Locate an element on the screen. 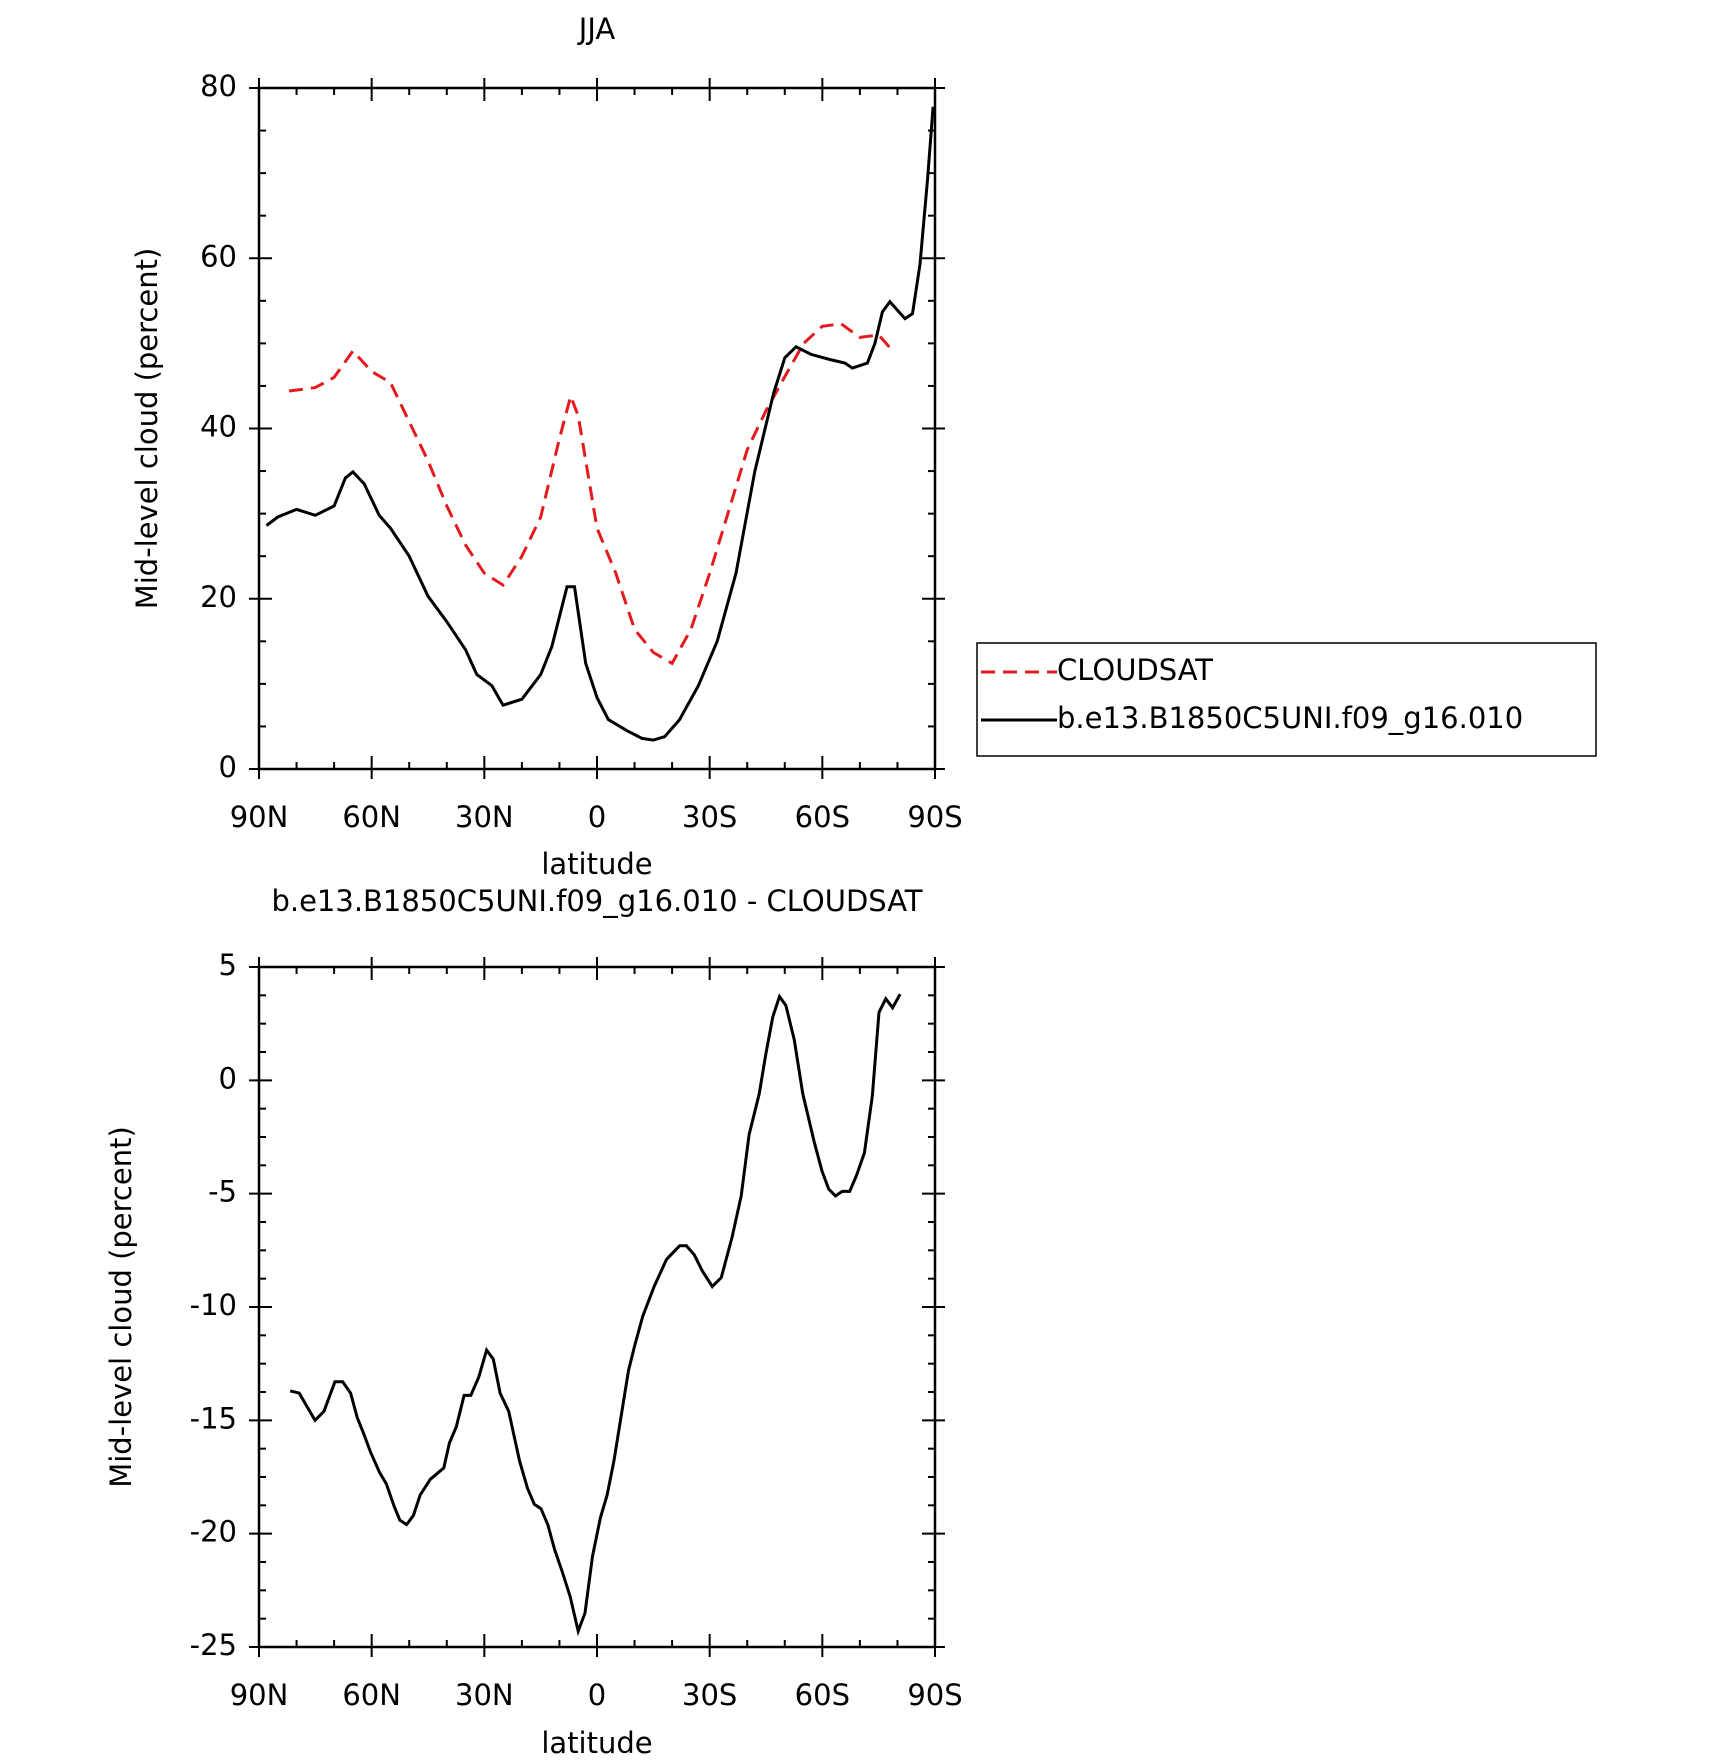 The height and width of the screenshot is (1762, 1710). chart-title: b.e13.B1850C5UNI.f09_g16.010 - CLOUDSAT is located at coordinates (596, 901).